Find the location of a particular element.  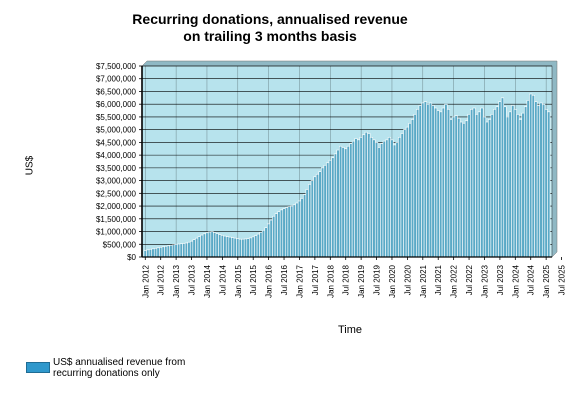

x-tick-label: Jan 2020 is located at coordinates (392, 280).